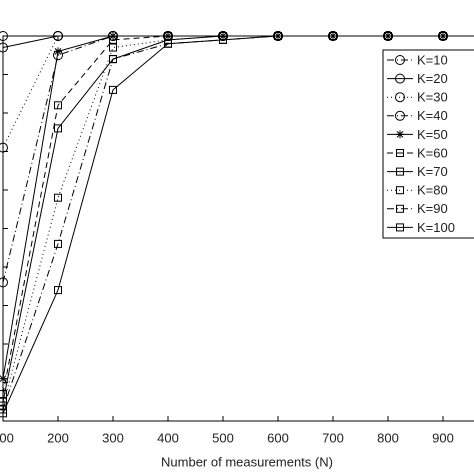 The image size is (474, 474). Describe the element at coordinates (432, 59) in the screenshot. I see `legend-label: K=10` at that location.